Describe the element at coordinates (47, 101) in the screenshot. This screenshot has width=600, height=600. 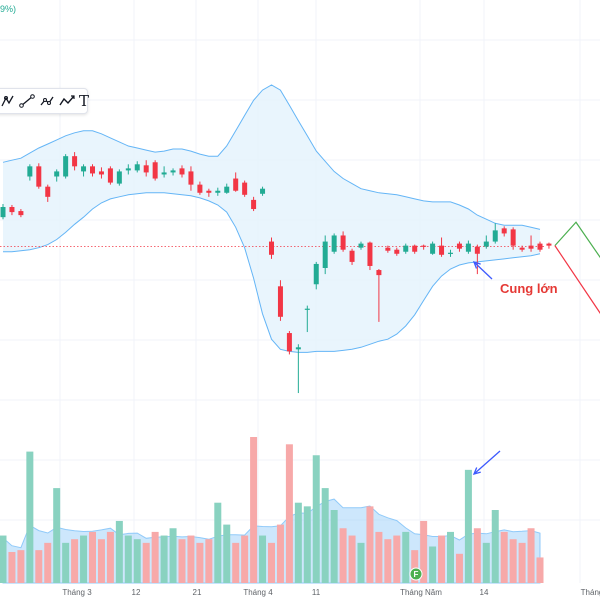
I see `polyline-tool-icon` at that location.